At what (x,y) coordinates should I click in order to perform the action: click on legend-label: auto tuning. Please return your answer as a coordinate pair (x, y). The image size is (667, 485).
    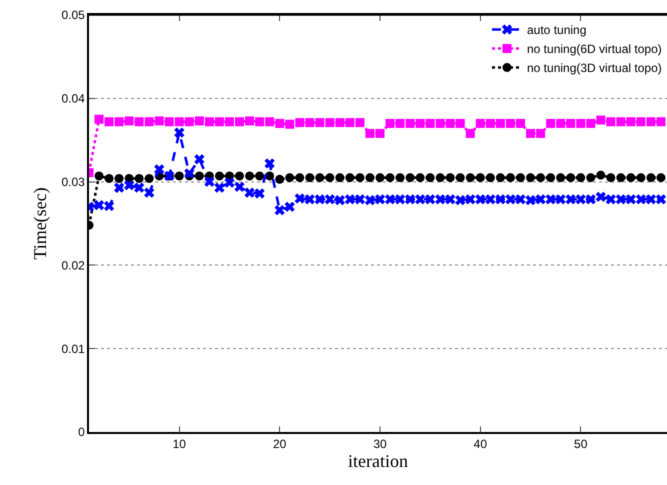
    Looking at the image, I should click on (556, 30).